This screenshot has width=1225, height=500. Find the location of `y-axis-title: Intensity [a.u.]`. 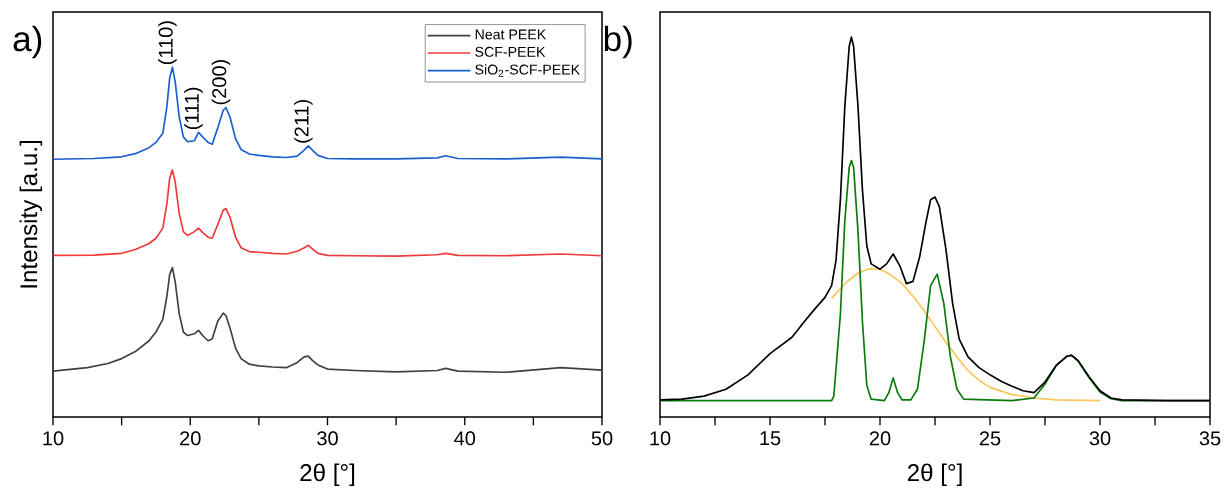

y-axis-title: Intensity [a.u.] is located at coordinates (31, 214).